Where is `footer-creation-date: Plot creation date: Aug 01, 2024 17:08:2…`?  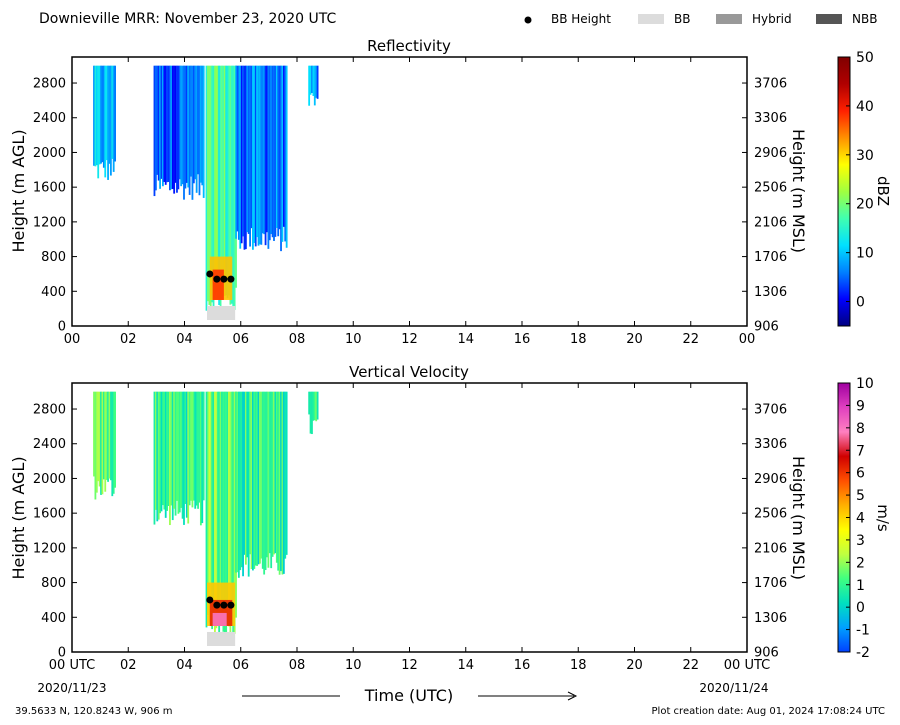 footer-creation-date: Plot creation date: Aug 01, 2024 17:08:2… is located at coordinates (768, 711).